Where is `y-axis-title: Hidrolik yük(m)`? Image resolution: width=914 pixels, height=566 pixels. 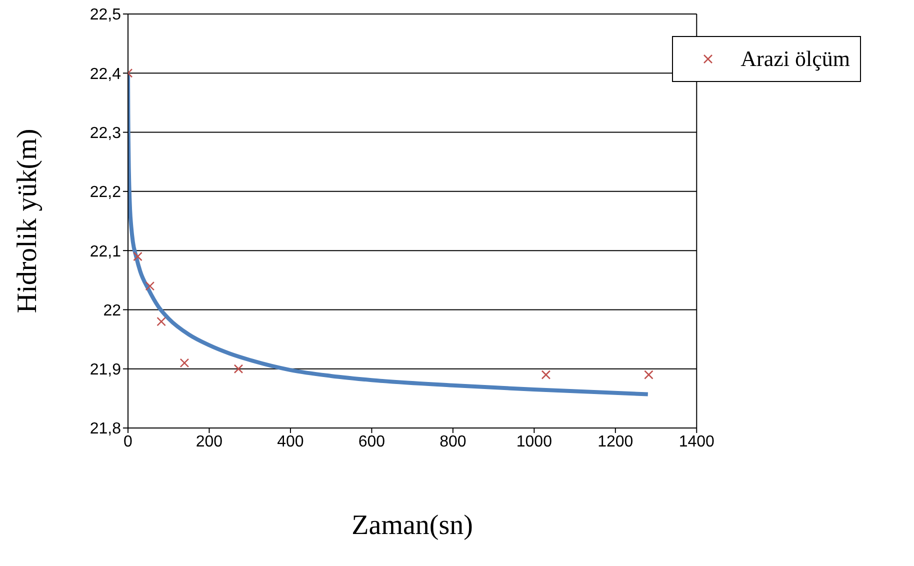 y-axis-title: Hidrolik yük(m) is located at coordinates (27, 221).